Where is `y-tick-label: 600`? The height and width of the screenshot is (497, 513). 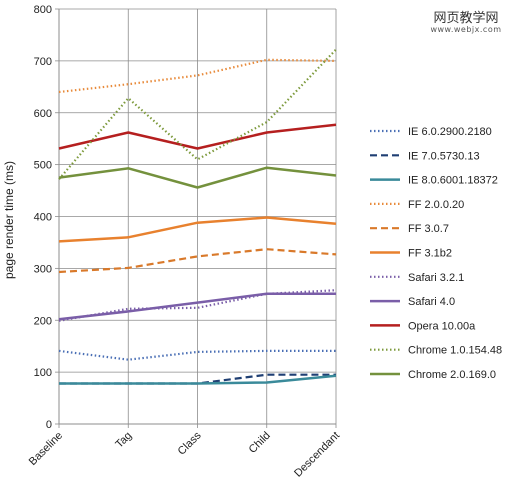
y-tick-label: 600 is located at coordinates (43, 114).